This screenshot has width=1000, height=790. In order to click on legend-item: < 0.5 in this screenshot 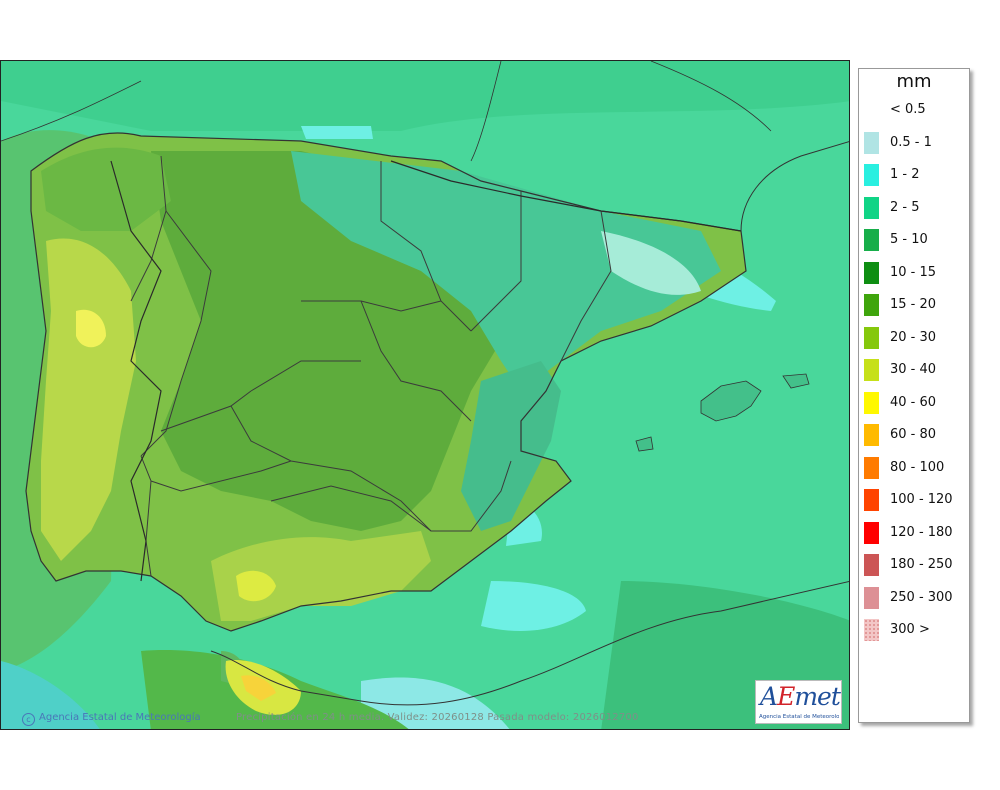, I will do `click(916, 110)`.